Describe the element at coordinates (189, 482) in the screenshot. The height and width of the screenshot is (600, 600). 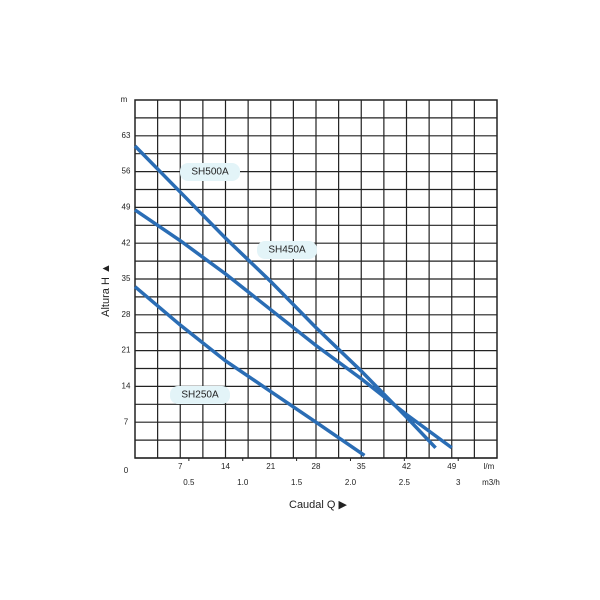
I see `x2-tick-label: 0.5` at that location.